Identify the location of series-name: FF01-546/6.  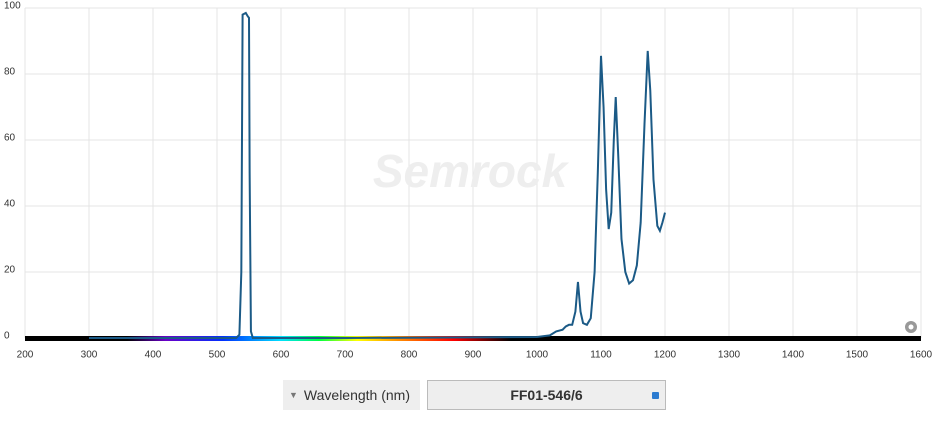
(546, 395).